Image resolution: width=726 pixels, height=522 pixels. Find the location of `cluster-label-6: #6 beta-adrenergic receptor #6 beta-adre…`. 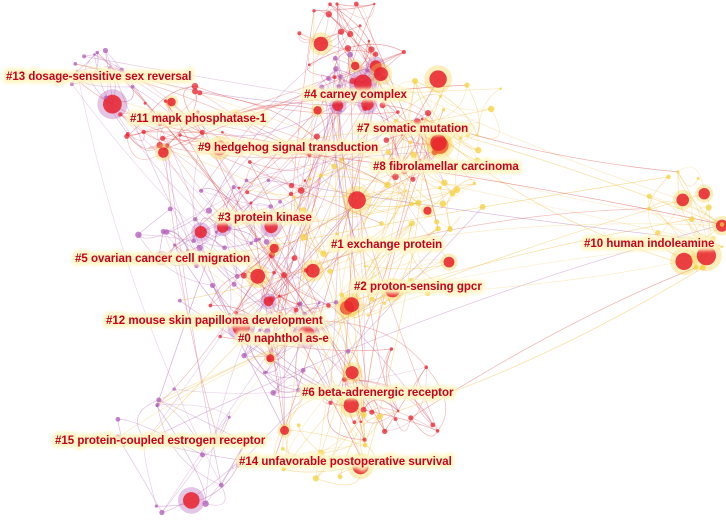

cluster-label-6: #6 beta-adrenergic receptor #6 beta-adre… is located at coordinates (378, 393).